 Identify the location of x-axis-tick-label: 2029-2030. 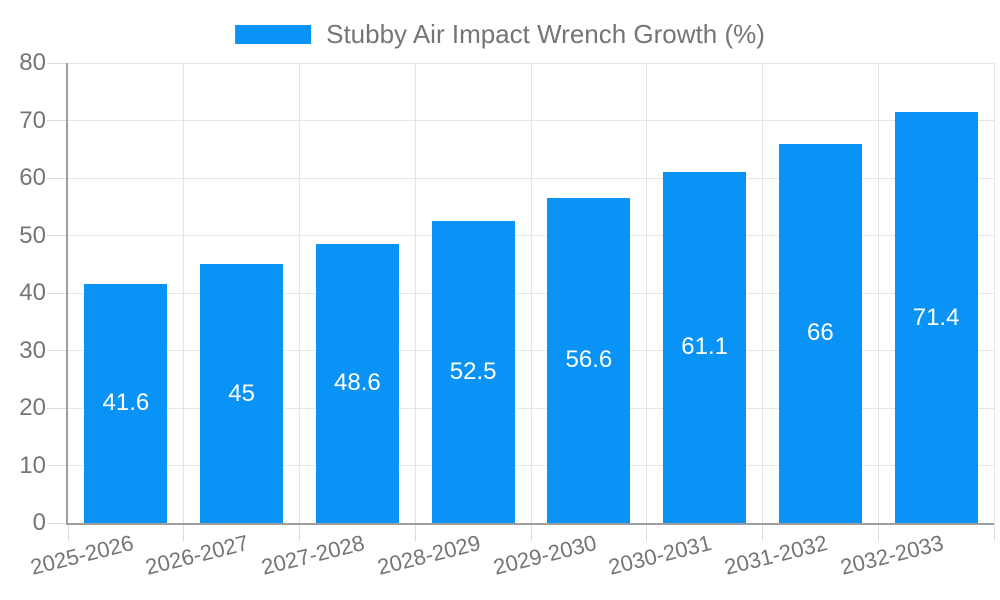
(544, 555).